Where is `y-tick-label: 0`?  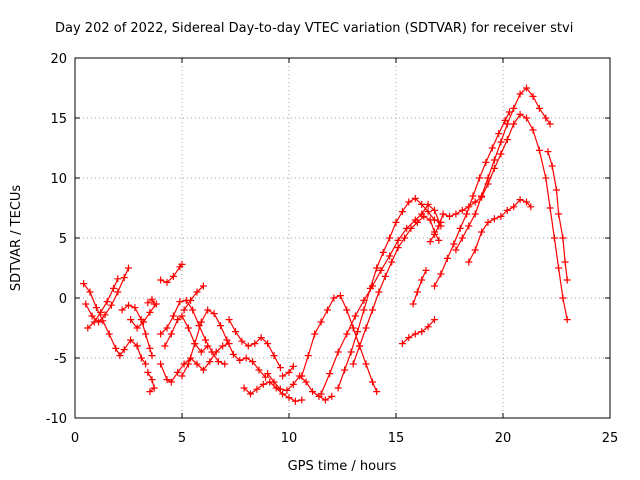 y-tick-label: 0 is located at coordinates (63, 299).